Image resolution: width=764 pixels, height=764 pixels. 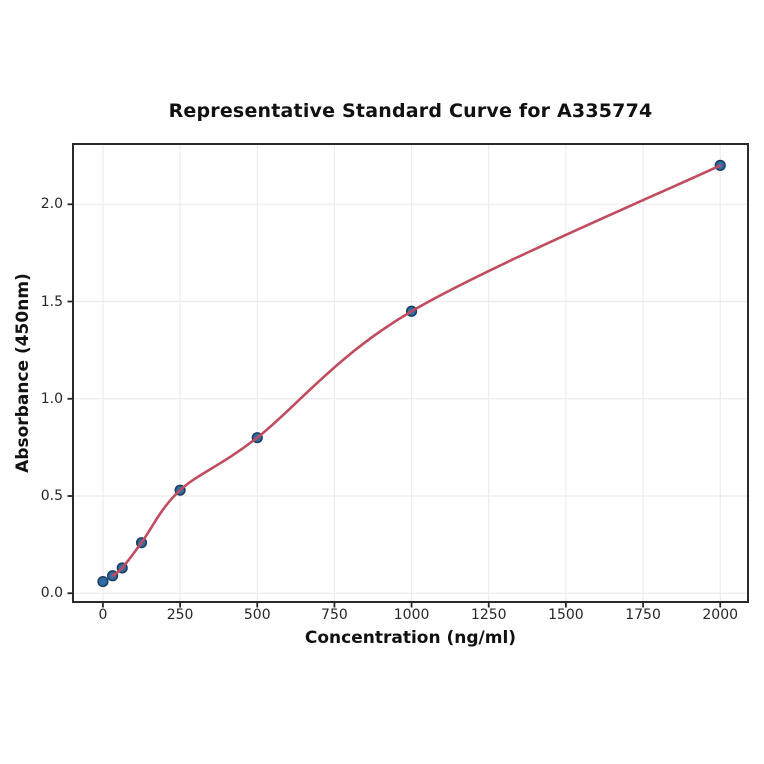 I want to click on x-tick-label: 750, so click(x=334, y=615).